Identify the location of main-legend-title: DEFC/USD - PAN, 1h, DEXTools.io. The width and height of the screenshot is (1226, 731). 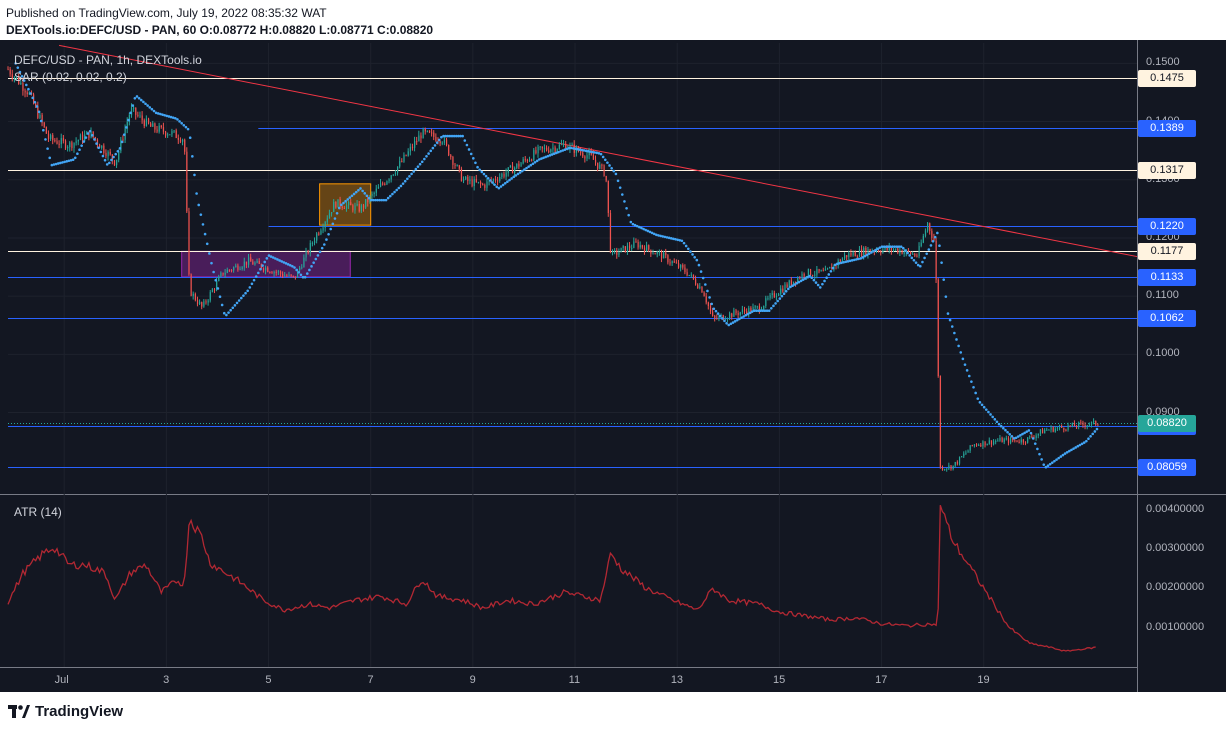
(108, 60).